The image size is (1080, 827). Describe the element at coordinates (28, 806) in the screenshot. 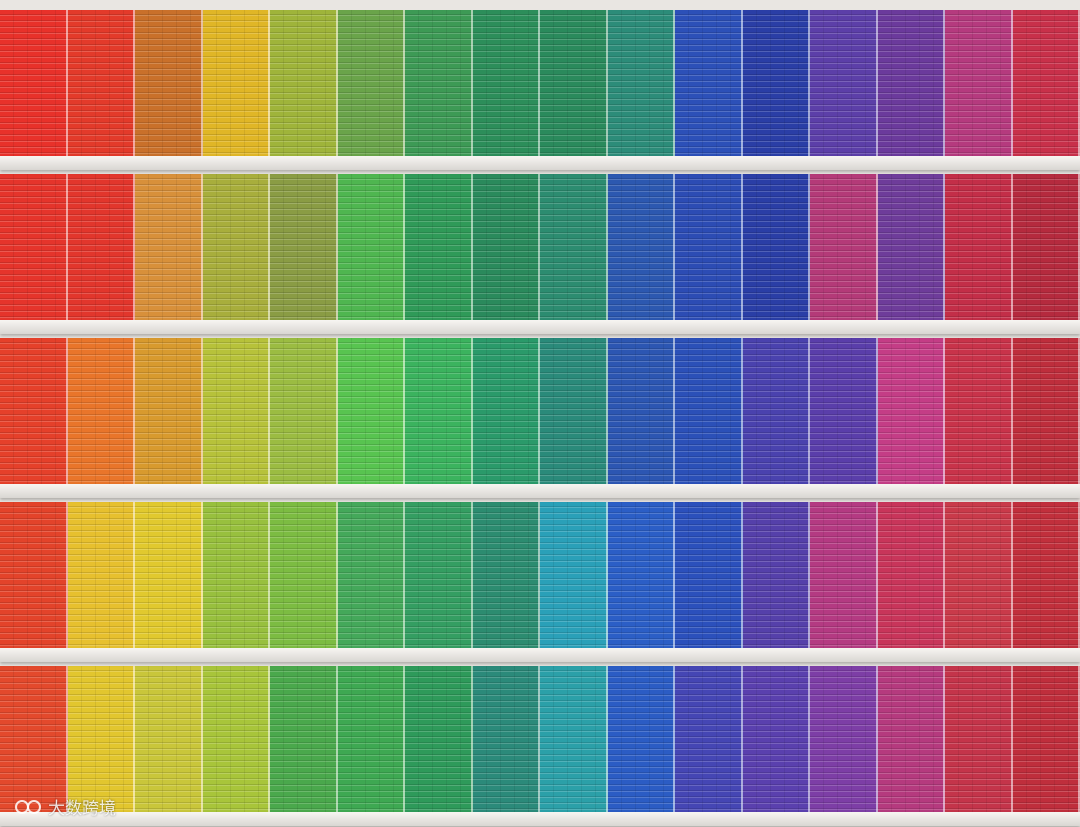

I see `logo-100-icon` at that location.